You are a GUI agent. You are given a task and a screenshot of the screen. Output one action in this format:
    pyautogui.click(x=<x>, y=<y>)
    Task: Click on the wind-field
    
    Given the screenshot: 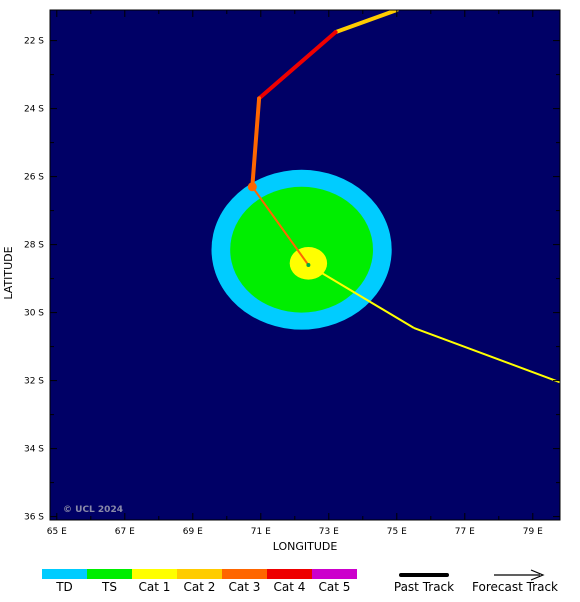 What is the action you would take?
    pyautogui.click(x=301, y=249)
    